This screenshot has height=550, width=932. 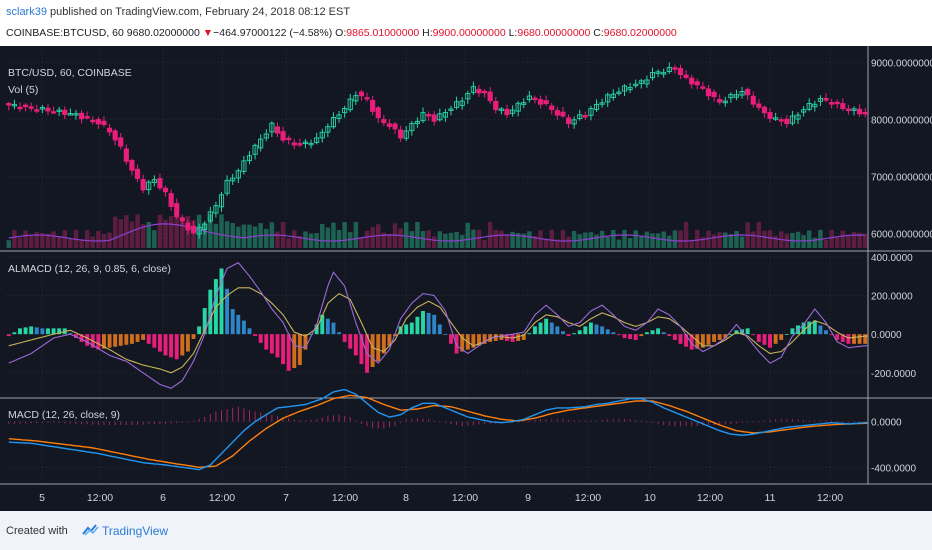 I want to click on close-label: C:, so click(x=598, y=33).